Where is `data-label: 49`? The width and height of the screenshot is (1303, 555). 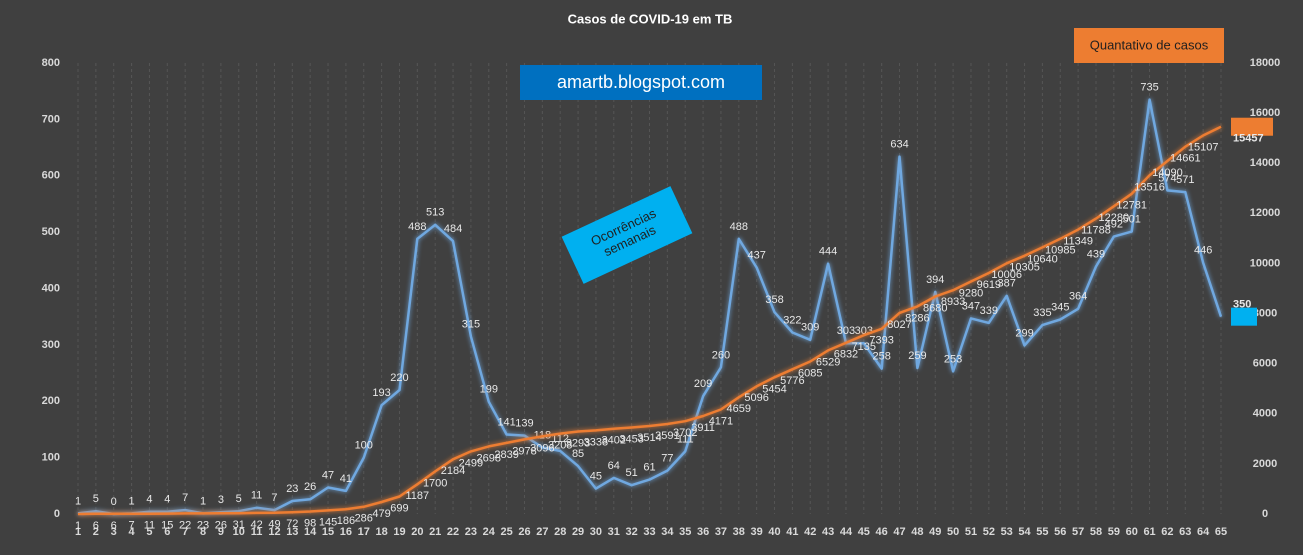
data-label: 49 is located at coordinates (274, 525).